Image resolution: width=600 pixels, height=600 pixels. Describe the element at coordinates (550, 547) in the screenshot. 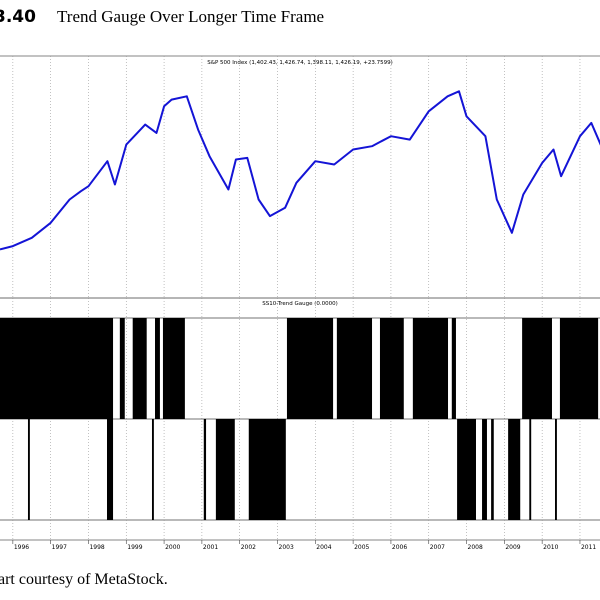

I see `x-tick-label: 2010` at that location.